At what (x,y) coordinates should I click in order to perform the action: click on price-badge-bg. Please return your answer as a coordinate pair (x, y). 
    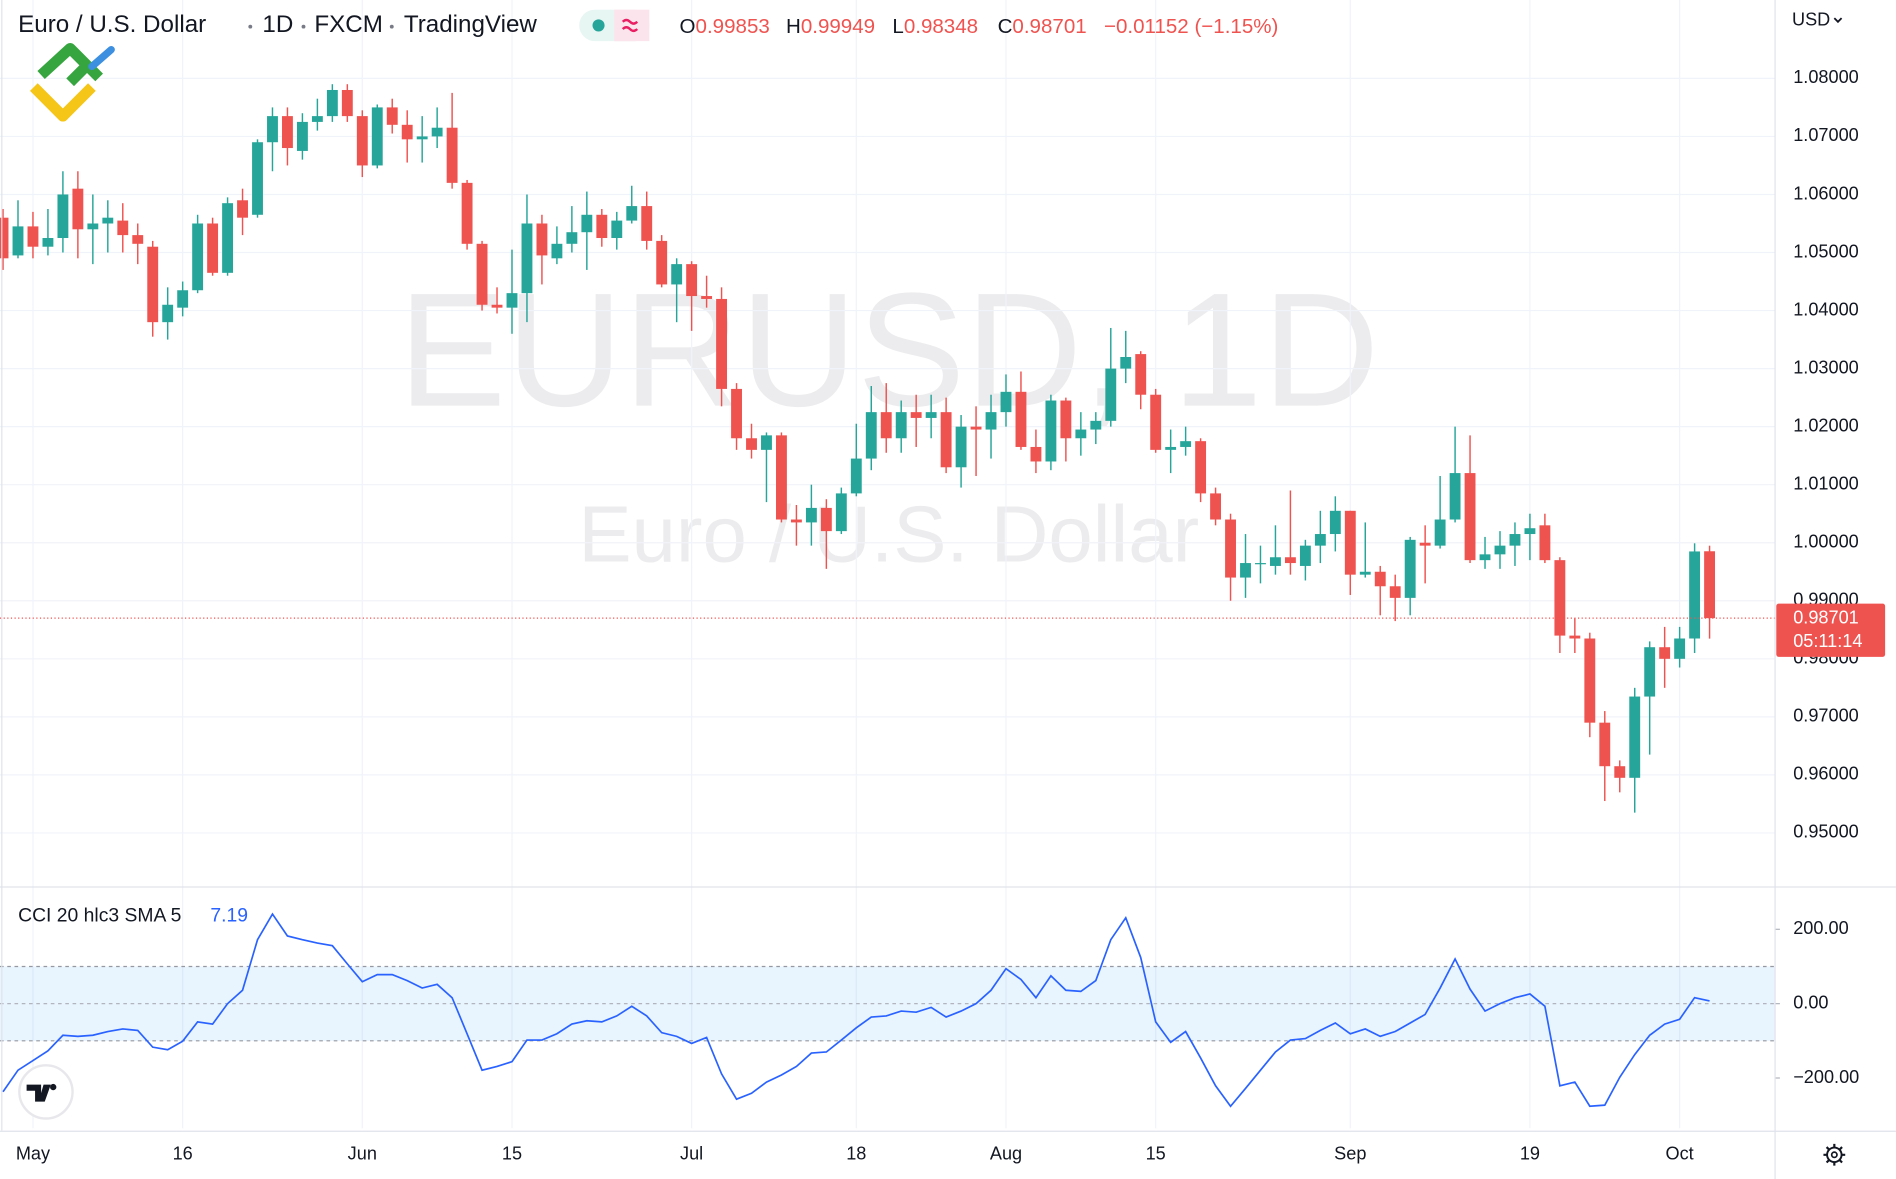
    Looking at the image, I should click on (1831, 630).